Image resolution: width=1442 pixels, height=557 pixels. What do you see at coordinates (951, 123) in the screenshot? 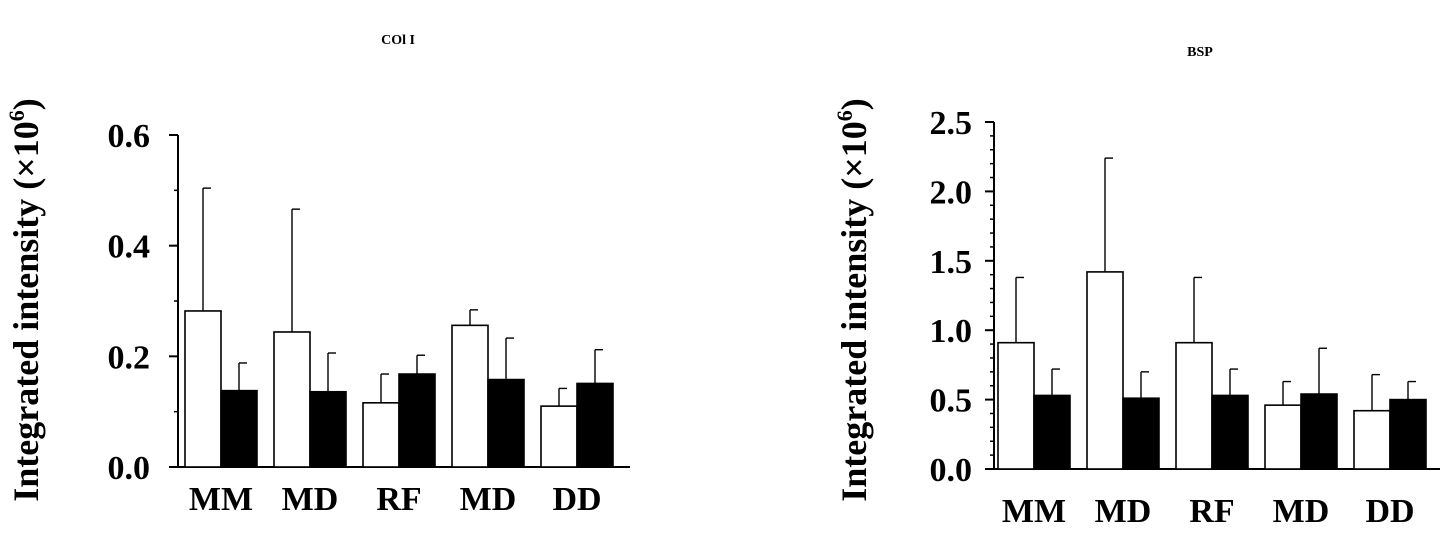
I see `y-tick-label: 2.5` at bounding box center [951, 123].